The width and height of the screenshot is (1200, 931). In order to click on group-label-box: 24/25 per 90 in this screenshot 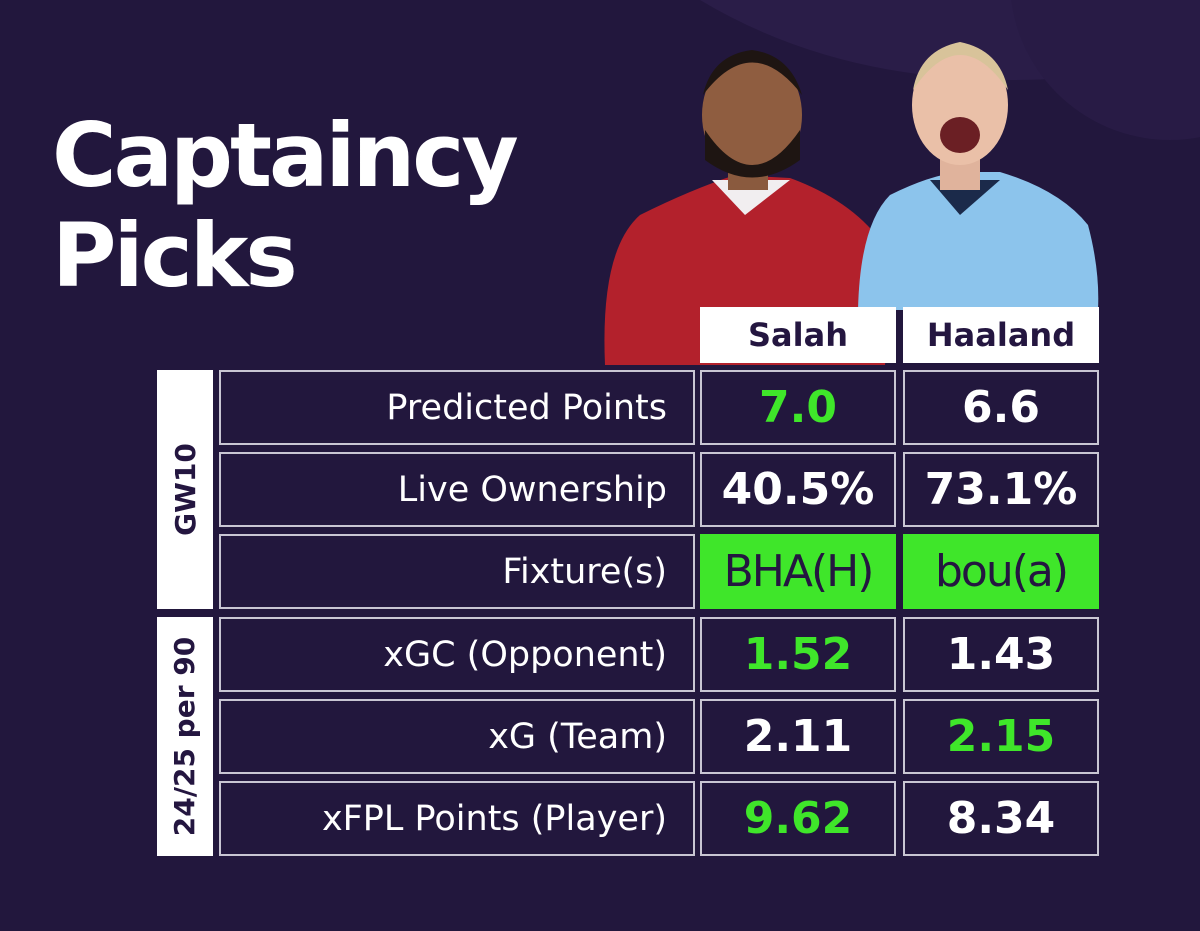, I will do `click(185, 736)`.